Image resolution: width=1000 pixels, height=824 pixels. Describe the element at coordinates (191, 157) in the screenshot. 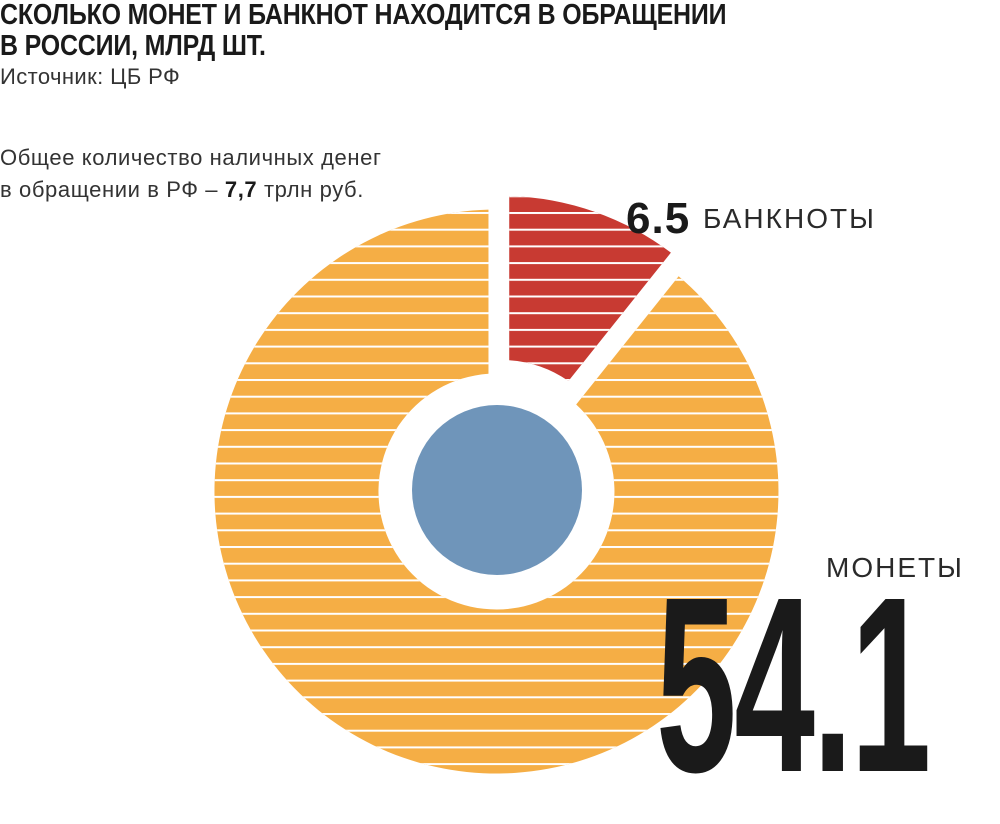

I see `total-cash-line-1: Общее количество наличных денег` at that location.